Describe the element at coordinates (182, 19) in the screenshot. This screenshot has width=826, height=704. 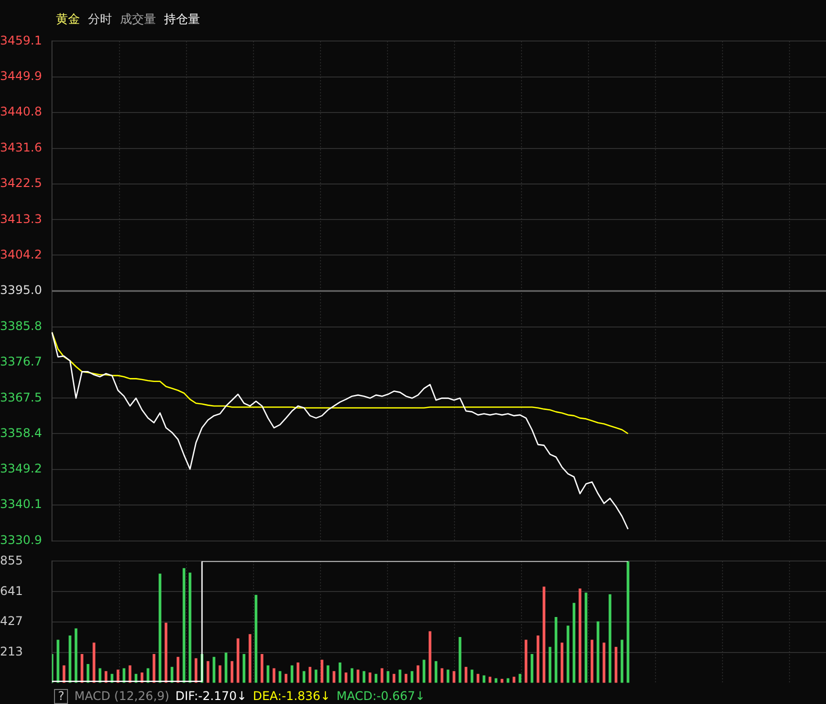
I see `text: 持仓量` at that location.